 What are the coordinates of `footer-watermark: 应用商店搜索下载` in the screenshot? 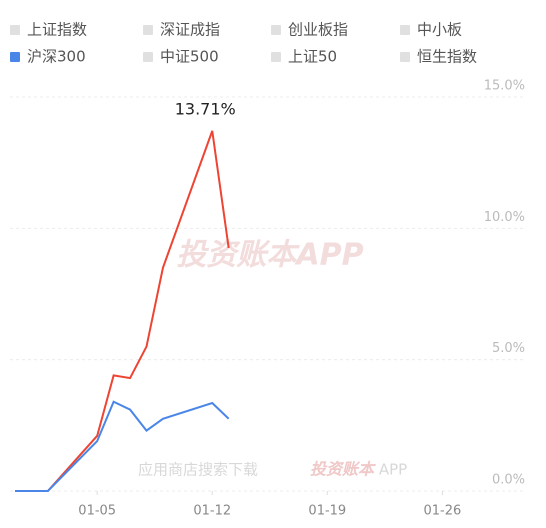 It's located at (198, 470).